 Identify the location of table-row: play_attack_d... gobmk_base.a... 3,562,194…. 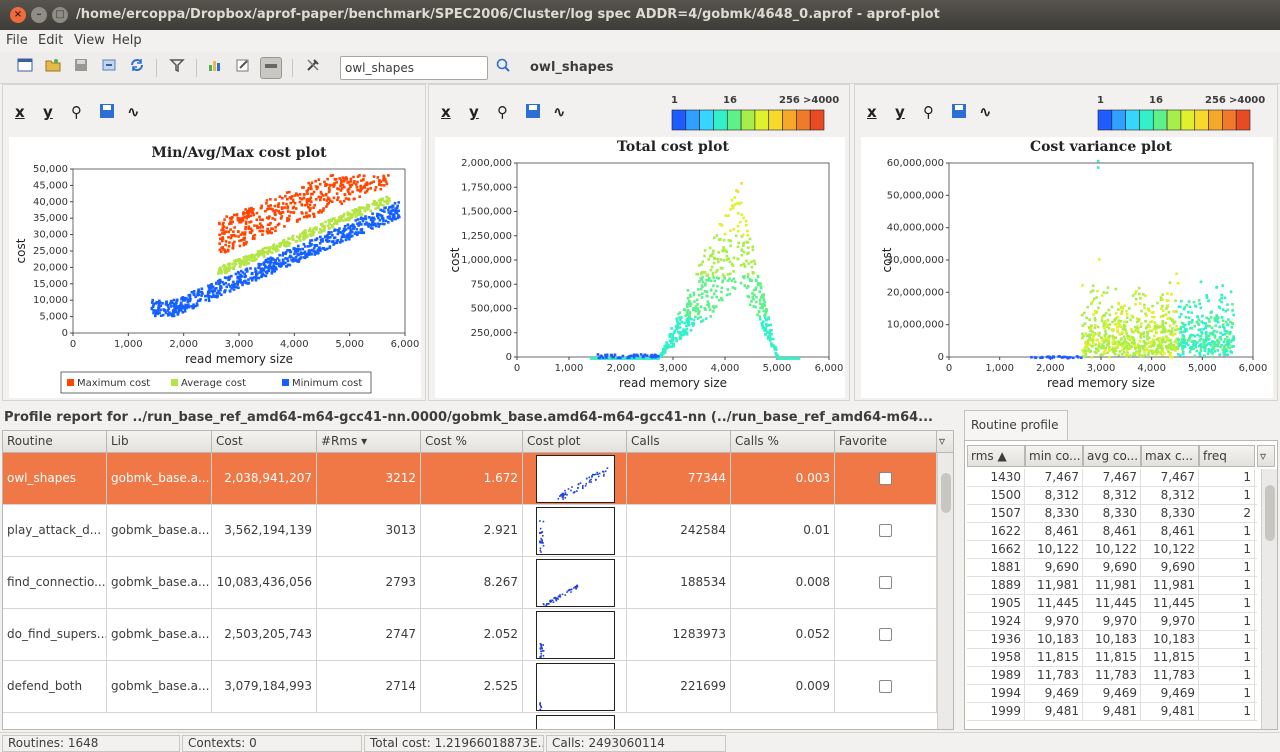
(470, 531).